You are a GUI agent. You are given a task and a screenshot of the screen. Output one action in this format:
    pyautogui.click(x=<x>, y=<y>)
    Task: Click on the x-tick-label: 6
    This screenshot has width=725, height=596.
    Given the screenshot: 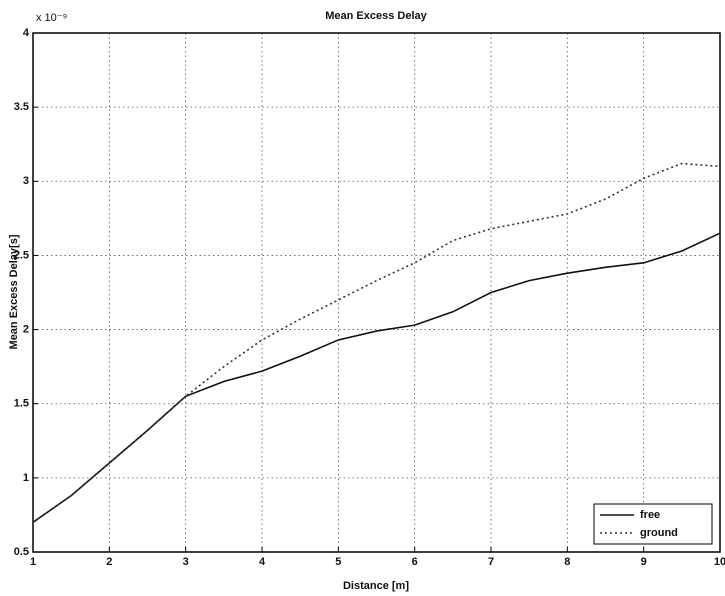 What is the action you would take?
    pyautogui.click(x=415, y=562)
    